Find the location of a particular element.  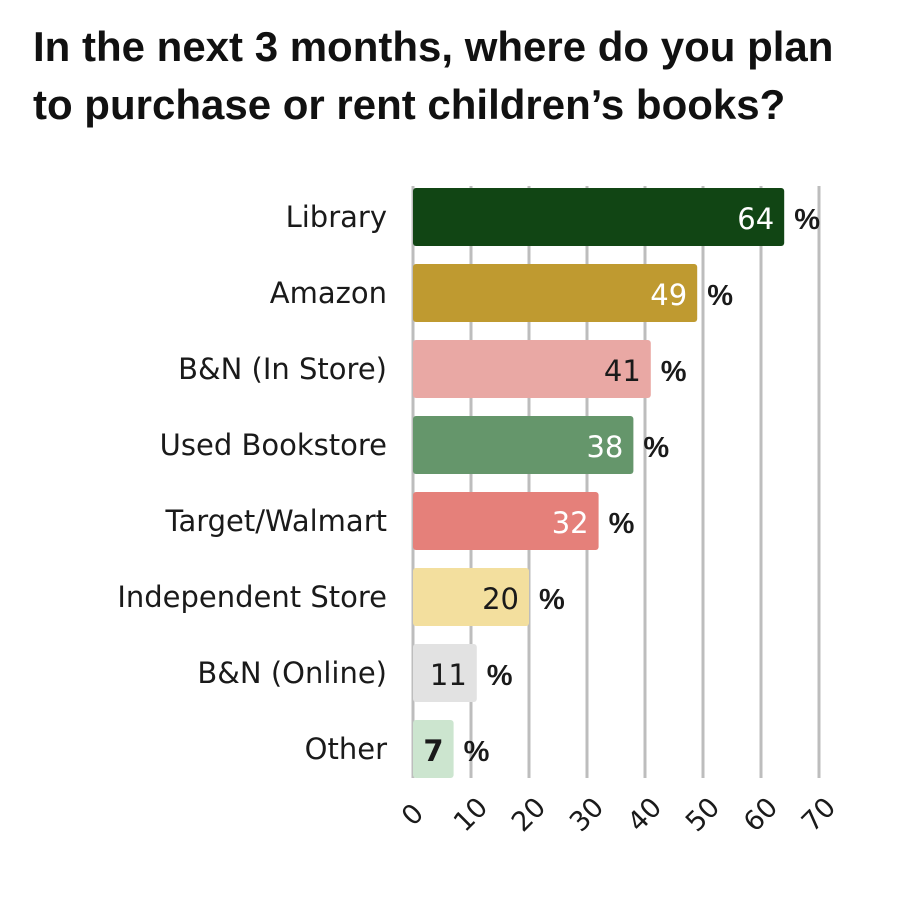

bar-used-bookstore is located at coordinates (523, 445).